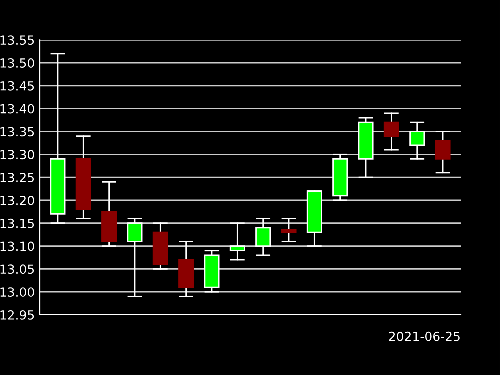 This screenshot has width=500, height=375. Describe the element at coordinates (17, 86) in the screenshot. I see `y-tick-label: 13.45` at that location.